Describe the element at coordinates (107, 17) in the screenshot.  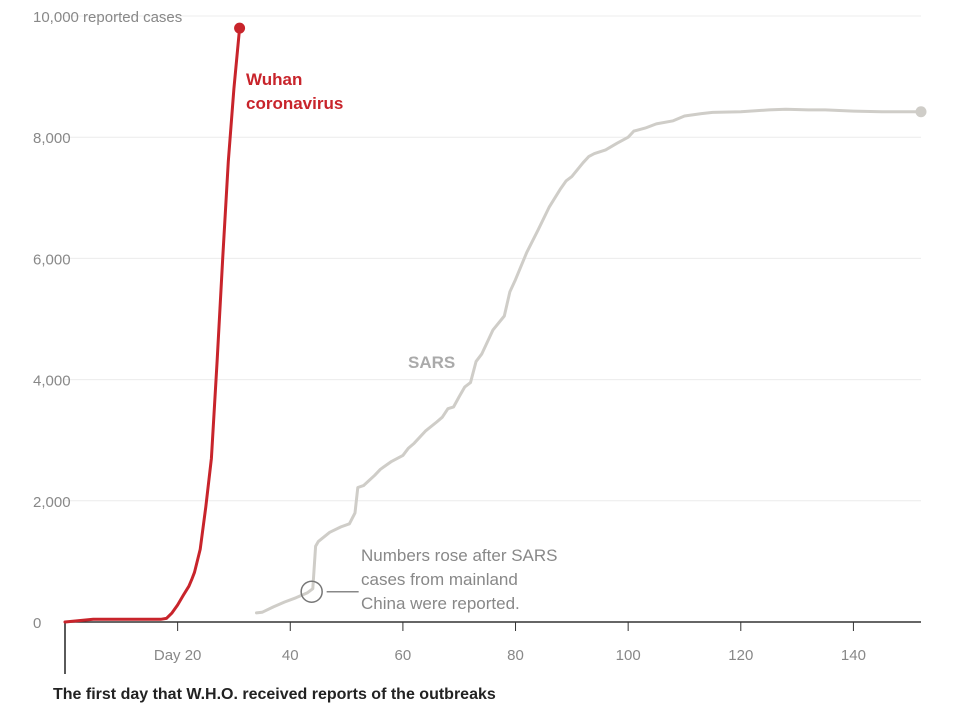
I see `y-tick-label: 10,000 reported cases` at that location.